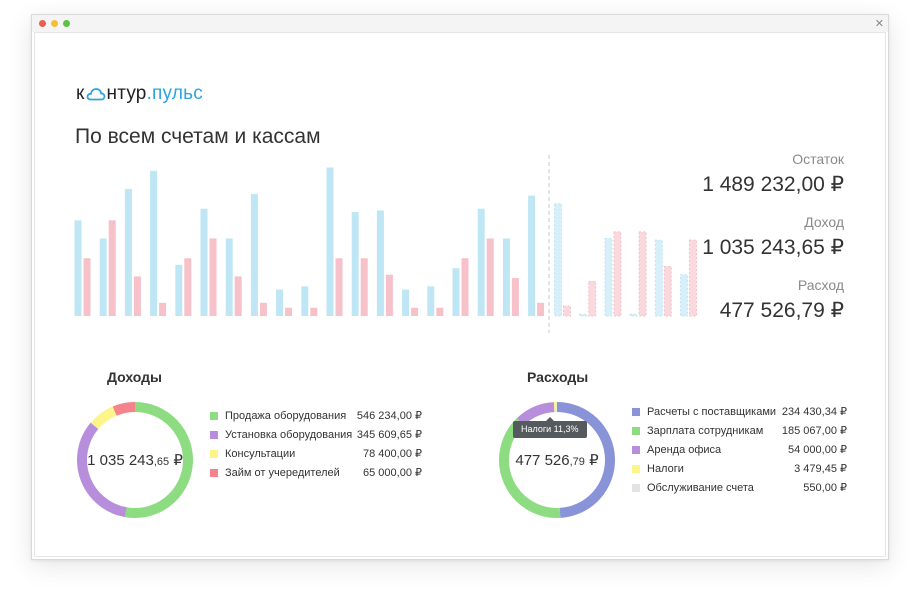 Image resolution: width=920 pixels, height=592 pixels. Describe the element at coordinates (139, 94) in the screenshot. I see `kontur-pulse-logo: к нтур .пульс` at that location.